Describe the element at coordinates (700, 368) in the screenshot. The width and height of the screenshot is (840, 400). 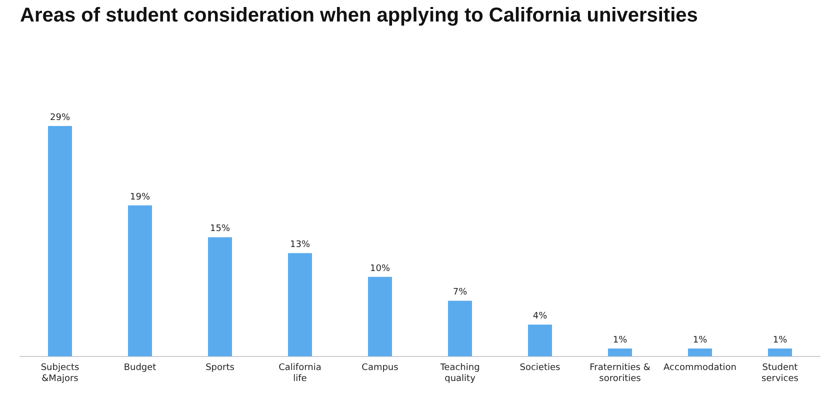
I see `x-tick-label: Accommodation` at that location.